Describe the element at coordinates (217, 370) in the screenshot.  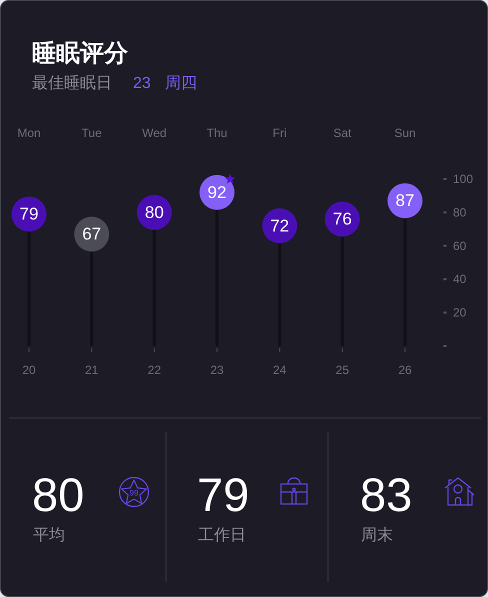
I see `x2-tick-label: 23` at that location.